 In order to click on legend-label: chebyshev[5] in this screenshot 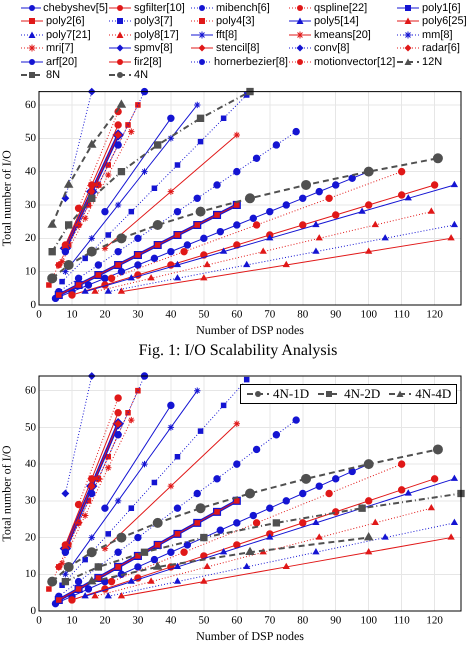, I will do `click(75, 8)`.